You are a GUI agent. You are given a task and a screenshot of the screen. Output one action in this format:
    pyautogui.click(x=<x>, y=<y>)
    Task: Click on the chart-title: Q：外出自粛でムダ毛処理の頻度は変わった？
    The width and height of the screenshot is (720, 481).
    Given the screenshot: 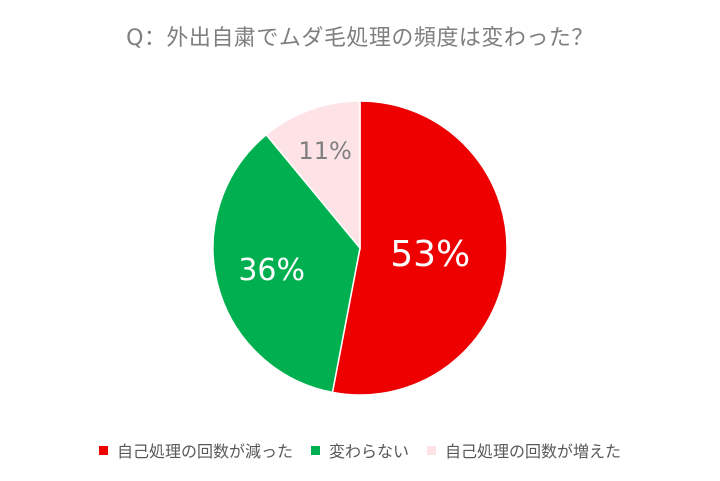 What is the action you would take?
    pyautogui.click(x=360, y=38)
    